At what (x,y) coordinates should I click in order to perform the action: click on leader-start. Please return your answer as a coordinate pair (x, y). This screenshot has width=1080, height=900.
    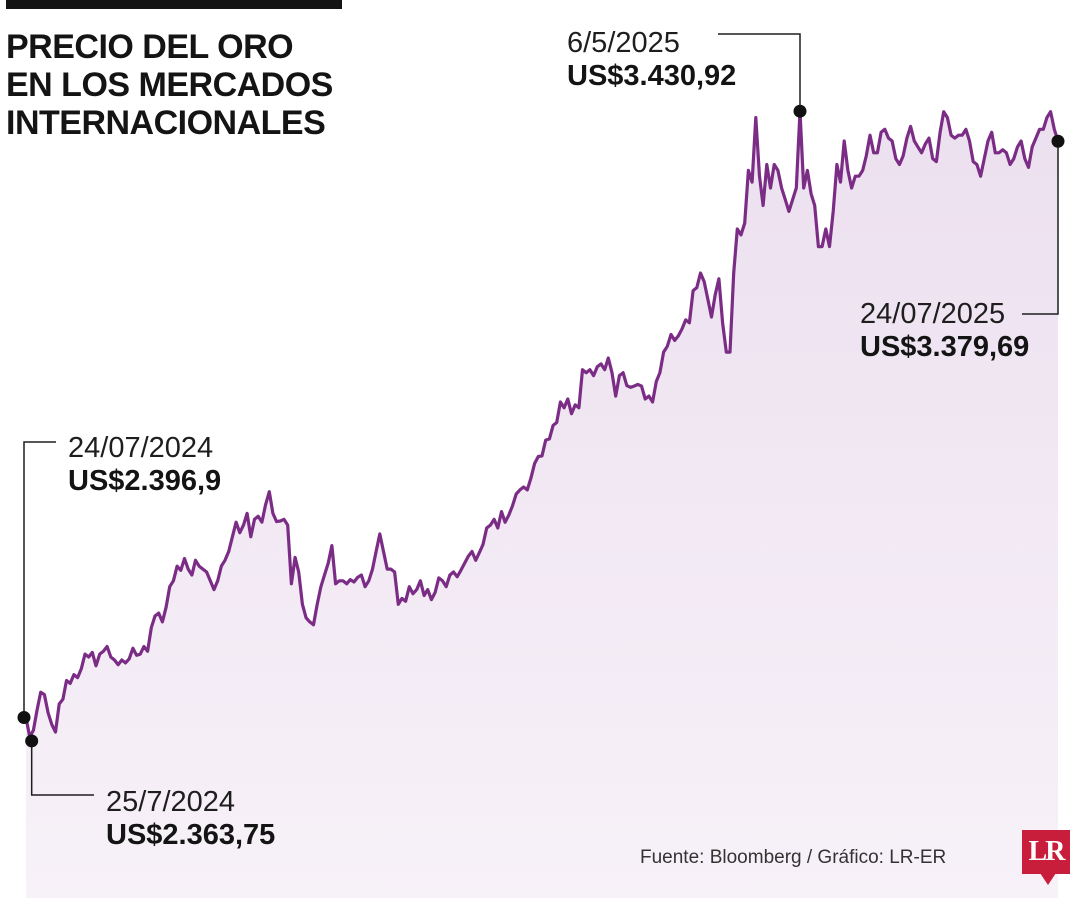
    Looking at the image, I should click on (39, 579).